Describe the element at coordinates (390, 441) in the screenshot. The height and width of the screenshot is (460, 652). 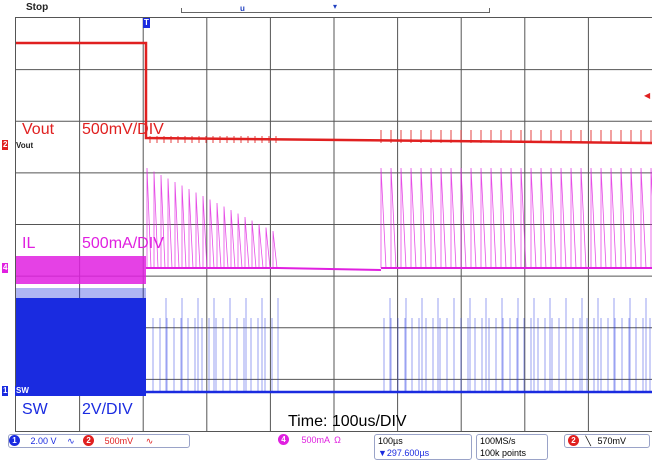
I see `timebase-value: 100µs` at that location.